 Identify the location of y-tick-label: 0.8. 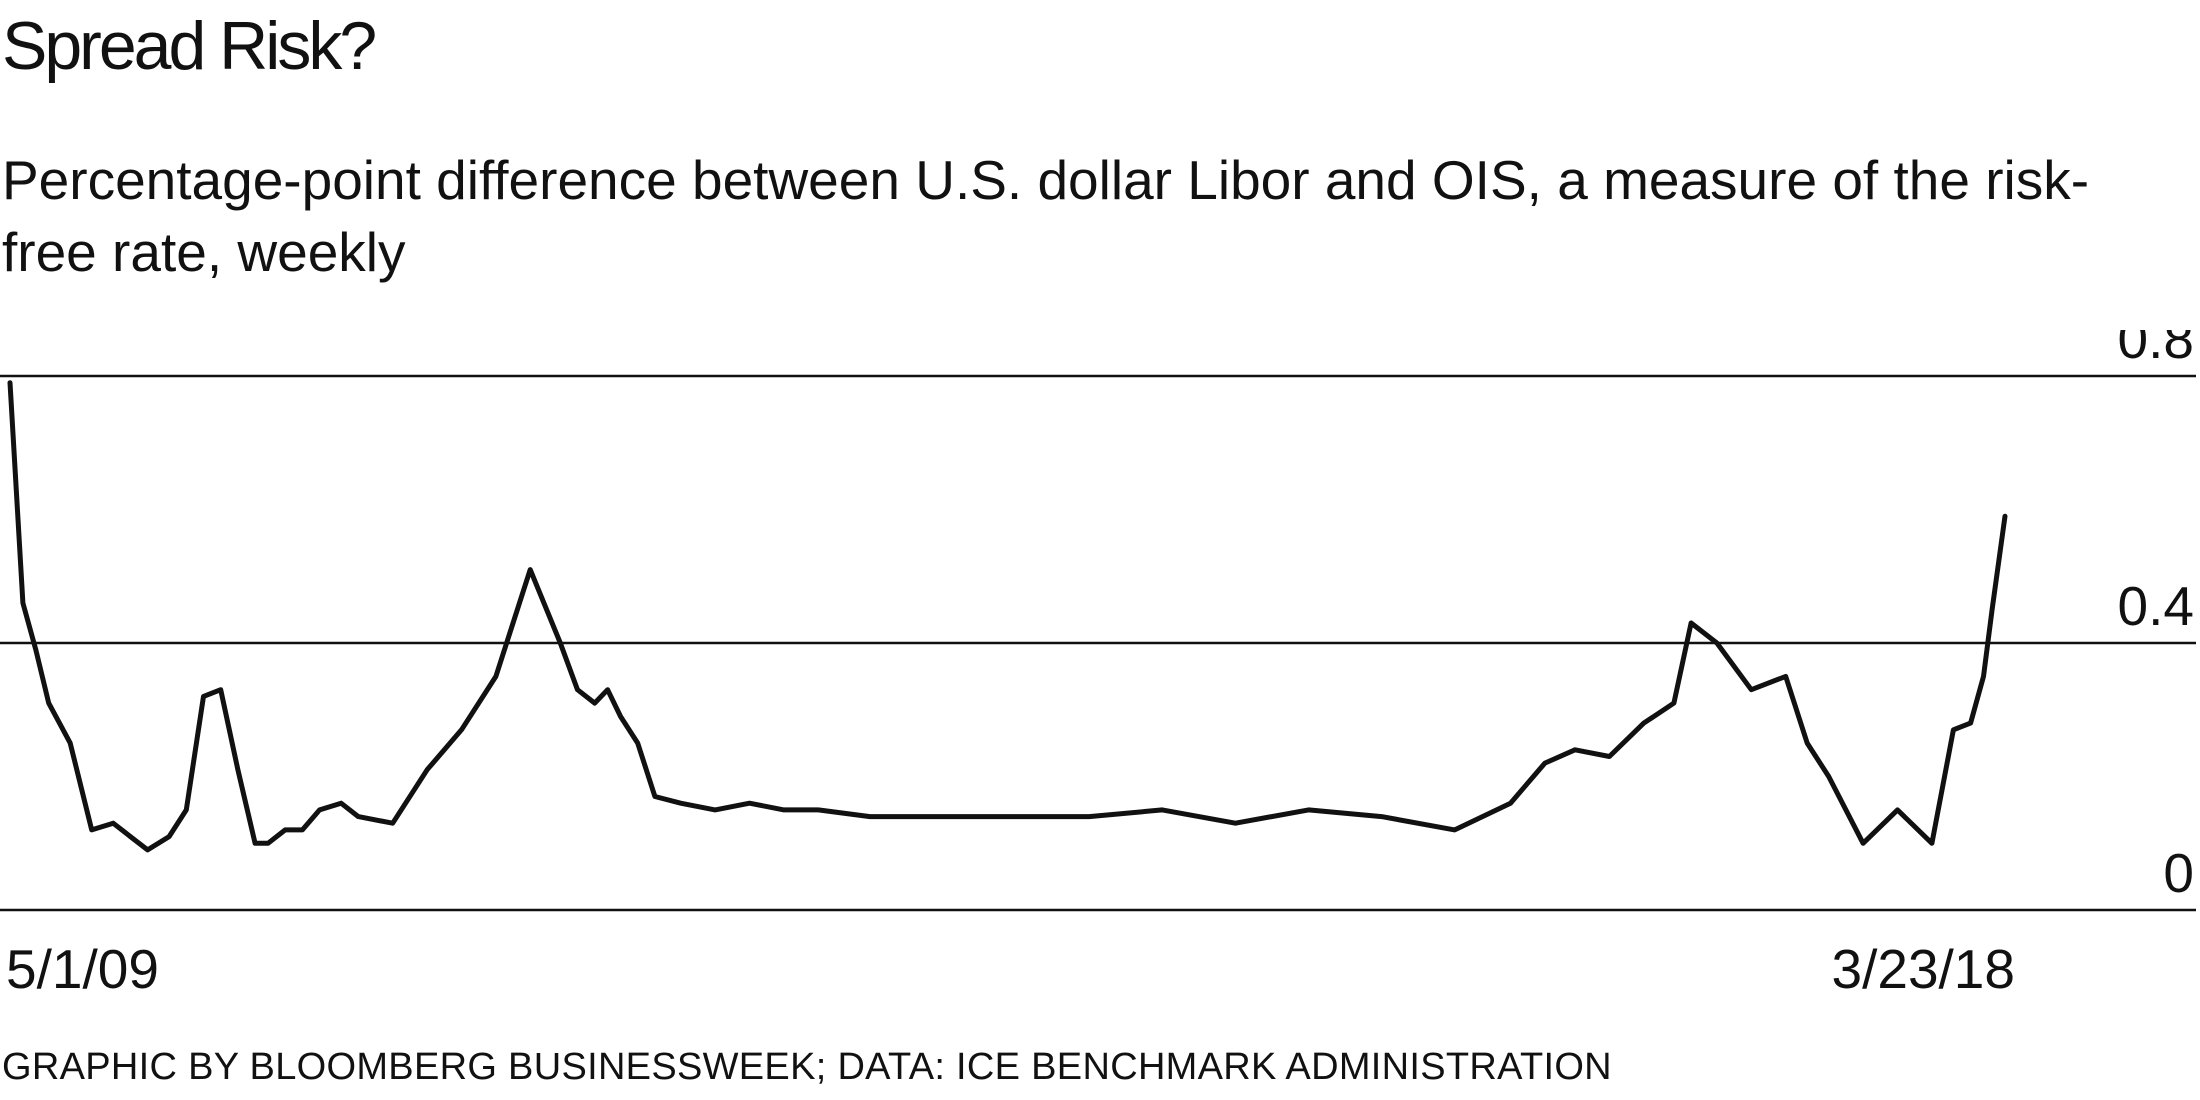
(2156, 350).